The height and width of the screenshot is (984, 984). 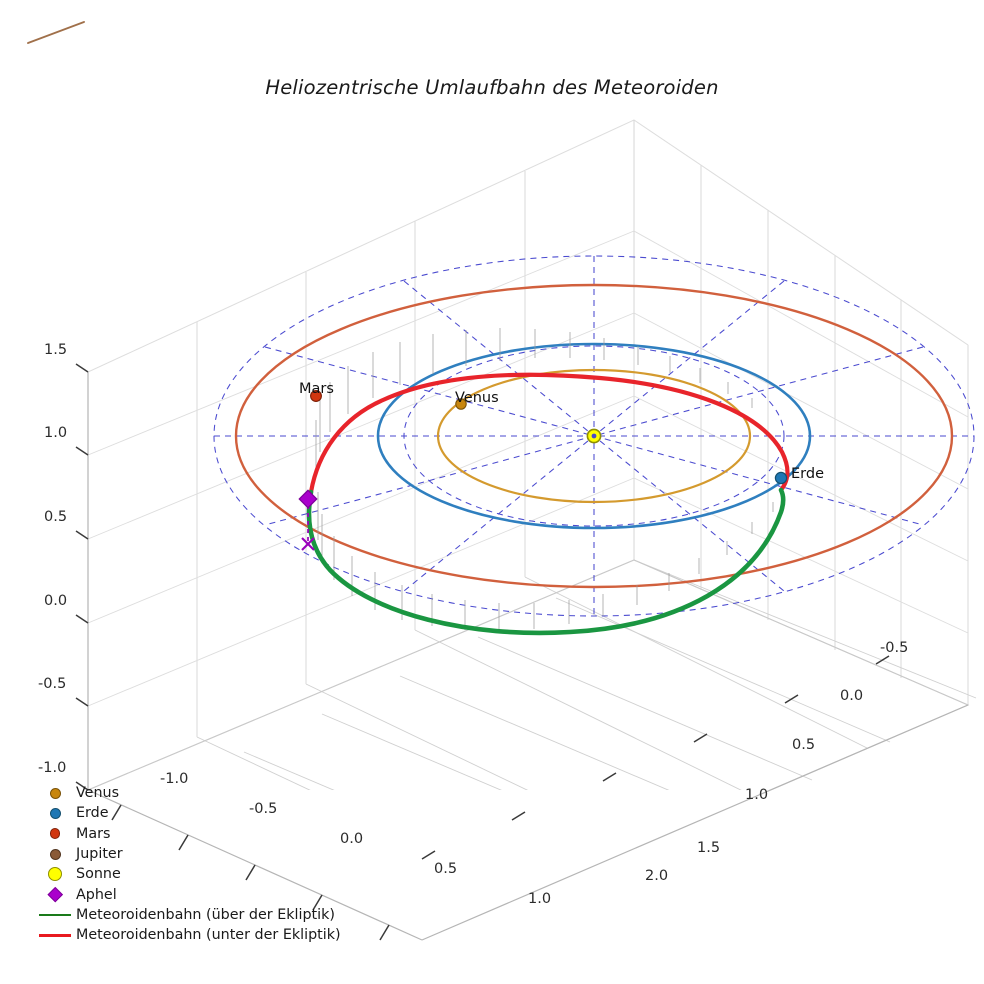 I want to click on mars-dot-icon, so click(x=55, y=833).